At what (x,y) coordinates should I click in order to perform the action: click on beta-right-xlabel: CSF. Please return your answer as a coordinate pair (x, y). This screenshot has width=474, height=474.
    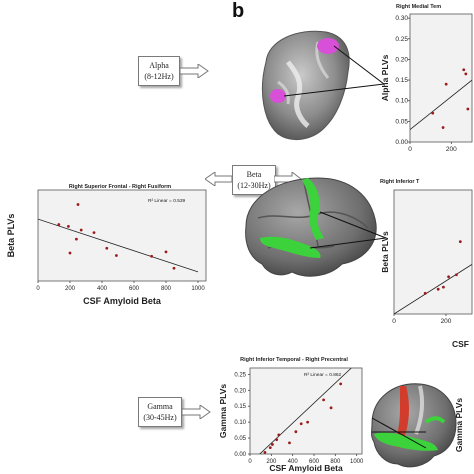
    Looking at the image, I should click on (460, 344).